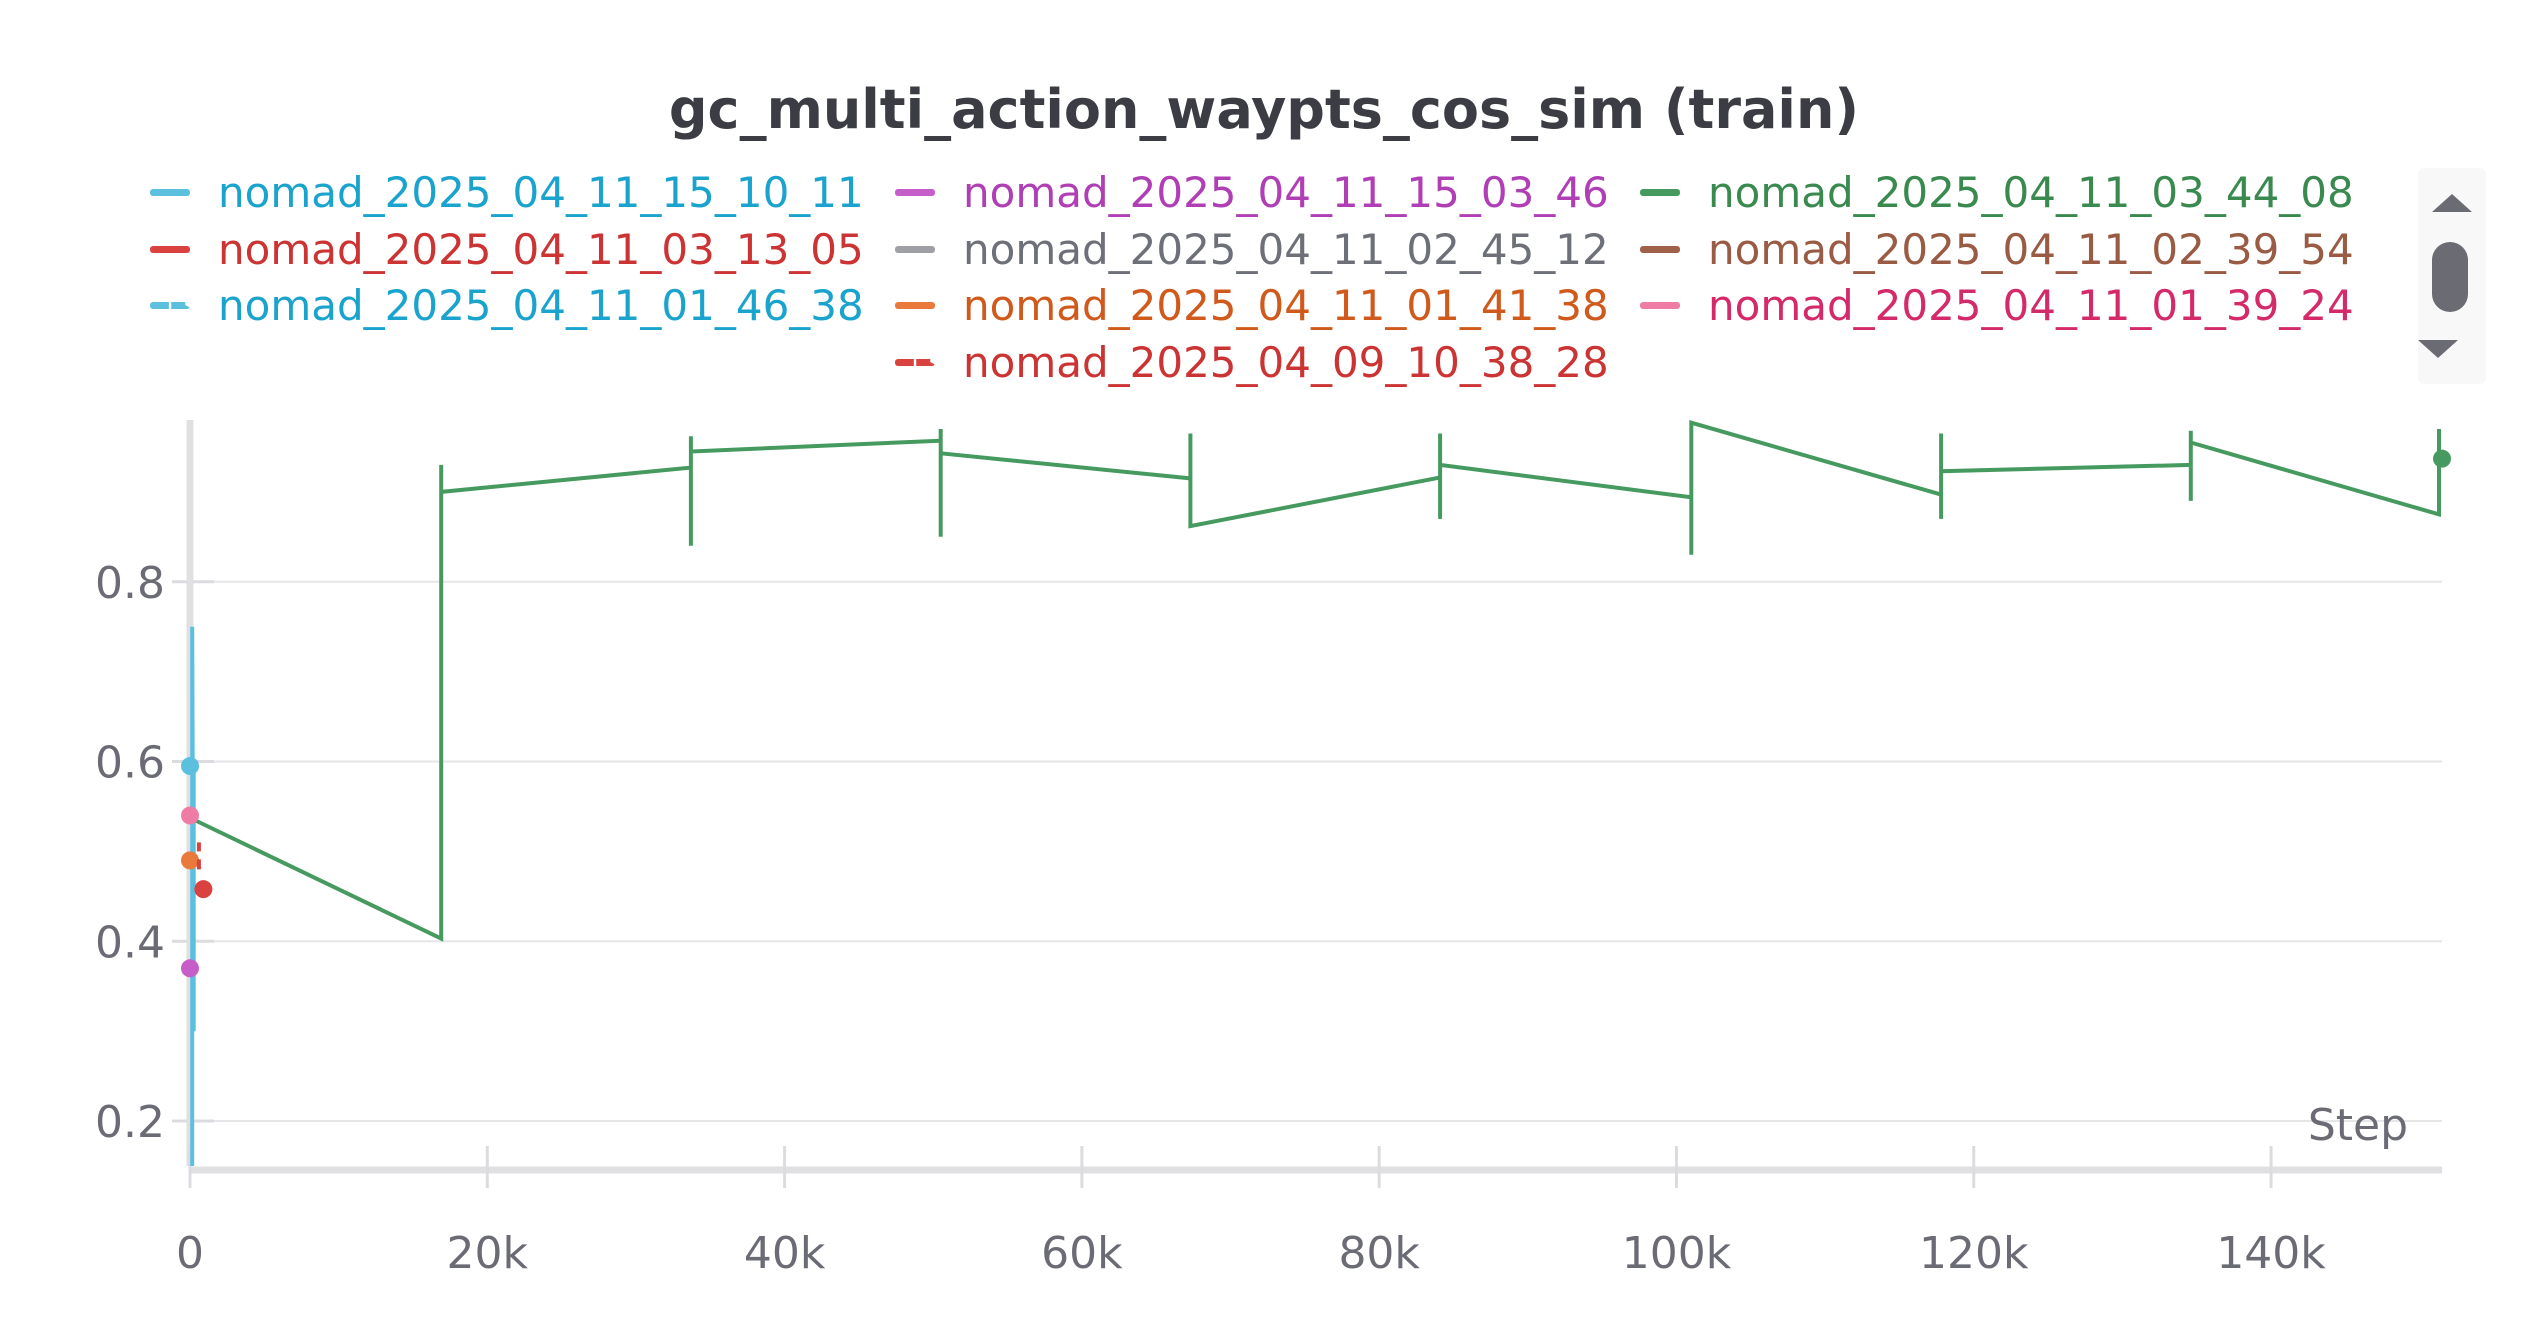 The image size is (2528, 1328). What do you see at coordinates (130, 583) in the screenshot?
I see `y-tick-label: 0.8` at bounding box center [130, 583].